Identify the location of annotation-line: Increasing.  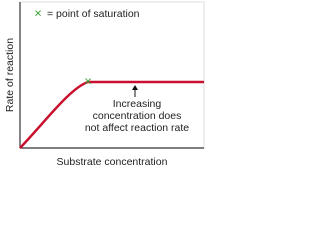
(137, 104).